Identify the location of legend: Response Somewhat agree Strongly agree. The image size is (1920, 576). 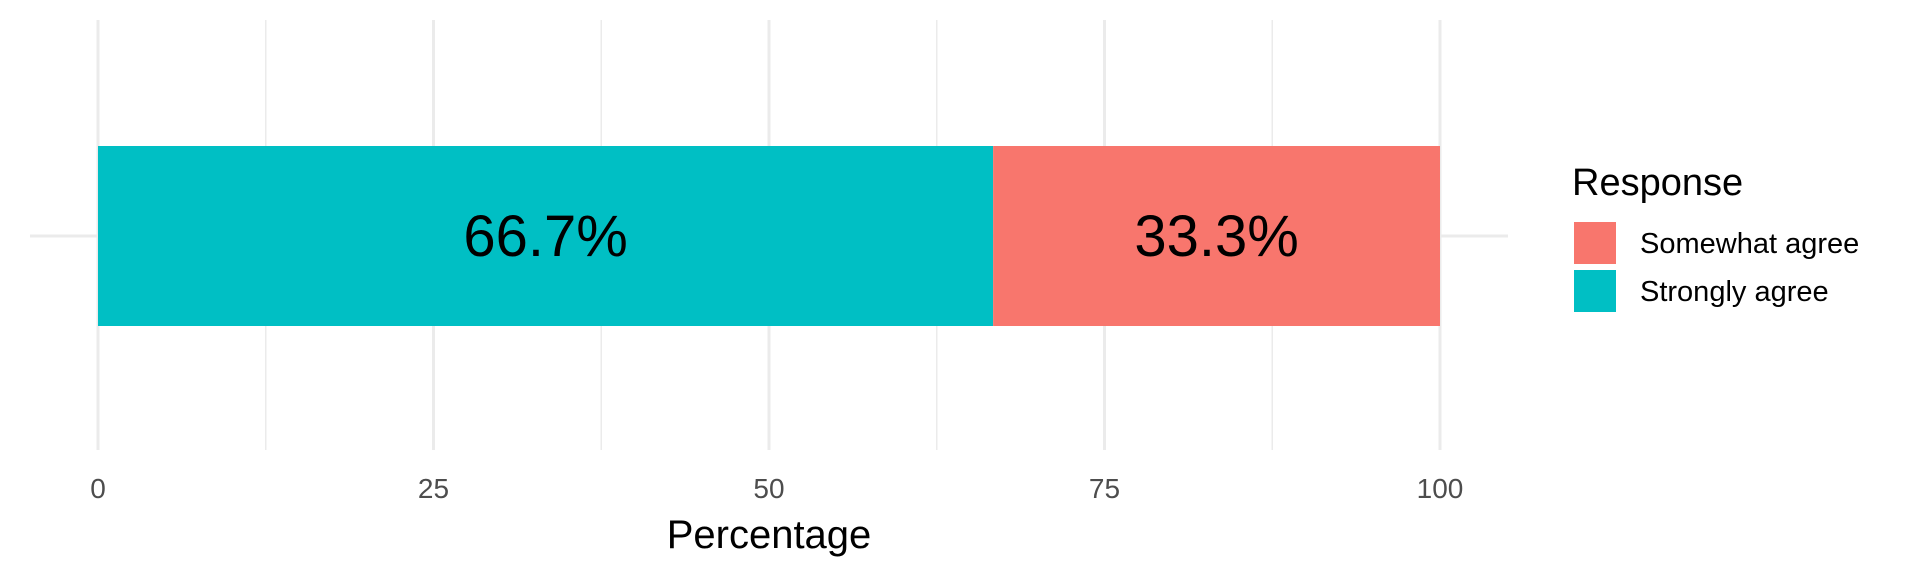
(1715, 237).